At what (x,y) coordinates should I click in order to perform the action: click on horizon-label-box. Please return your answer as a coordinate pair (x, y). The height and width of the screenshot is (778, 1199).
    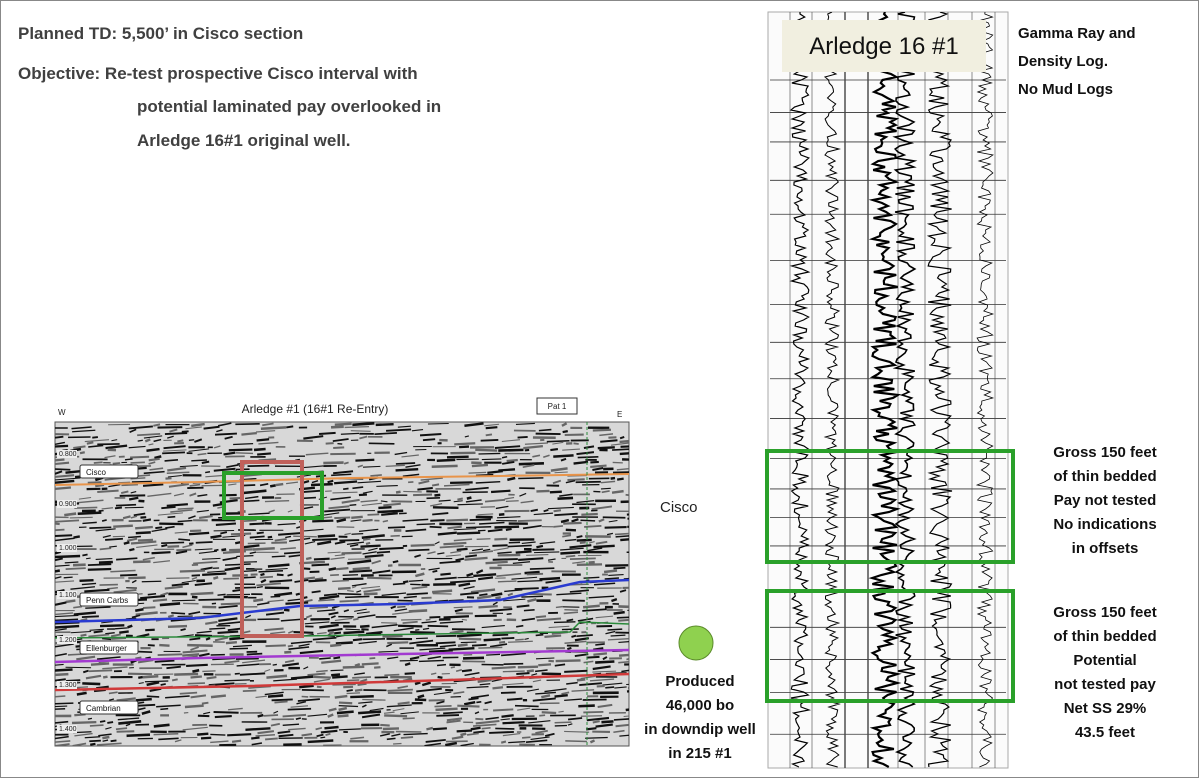
    Looking at the image, I should click on (109, 647).